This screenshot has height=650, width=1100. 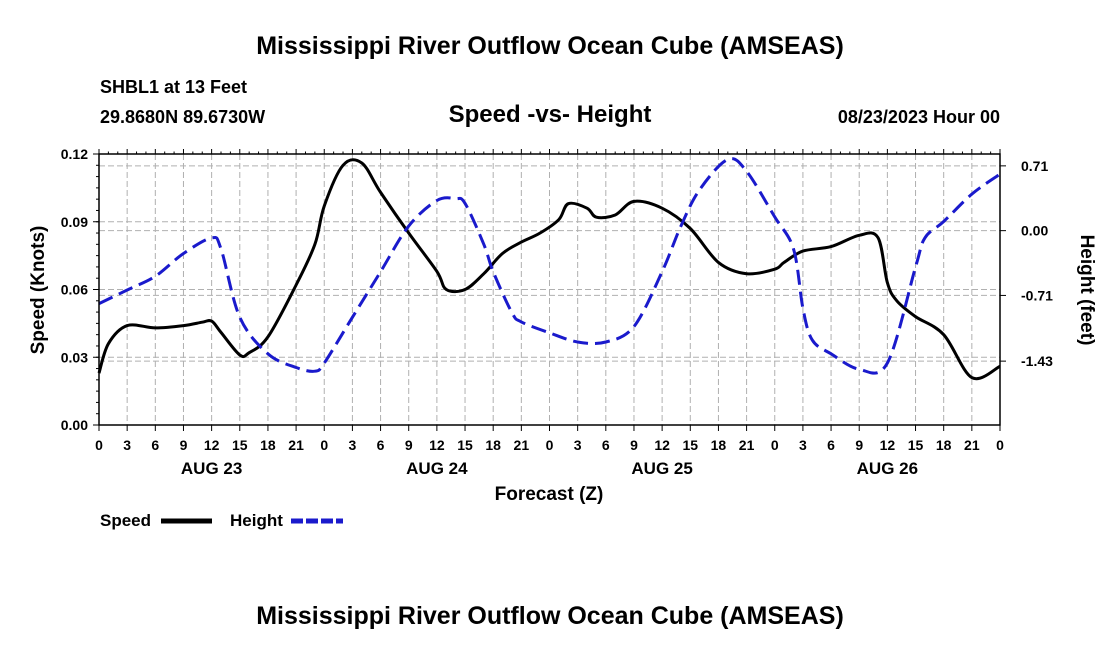 I want to click on y2-tick-label: 0.00, so click(x=1034, y=231).